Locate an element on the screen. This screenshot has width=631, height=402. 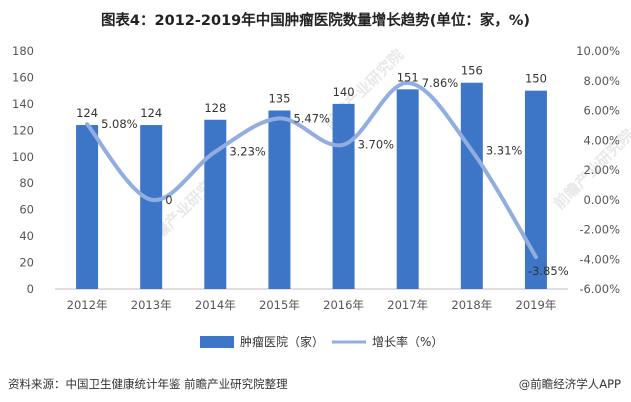
bar-labels: 124 124 128 135 140 151 156 150 is located at coordinates (311, 92).